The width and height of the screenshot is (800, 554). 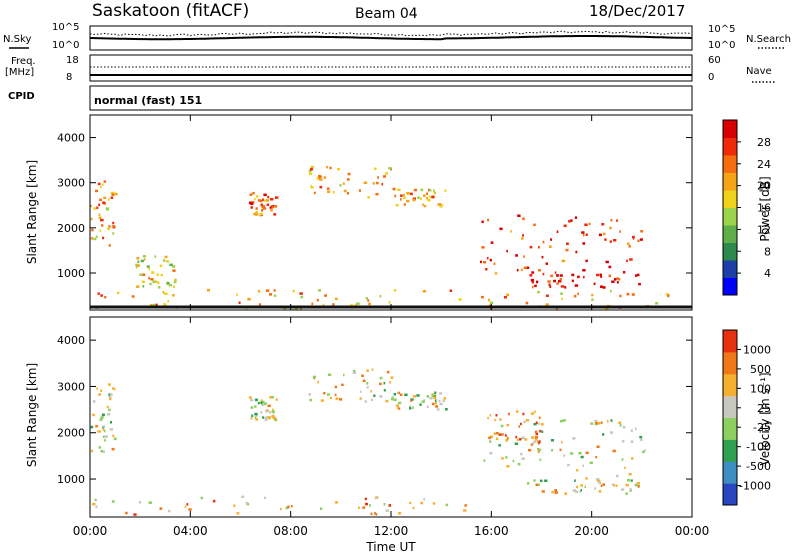 I want to click on colorbar-tick-label: 100, so click(x=760, y=388).